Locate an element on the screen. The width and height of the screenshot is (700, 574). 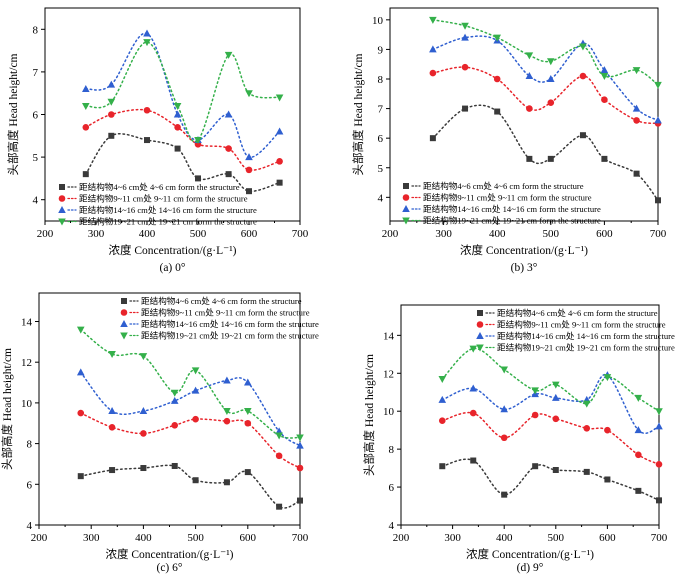
y-tick-label: 14 is located at coordinates (389, 336).